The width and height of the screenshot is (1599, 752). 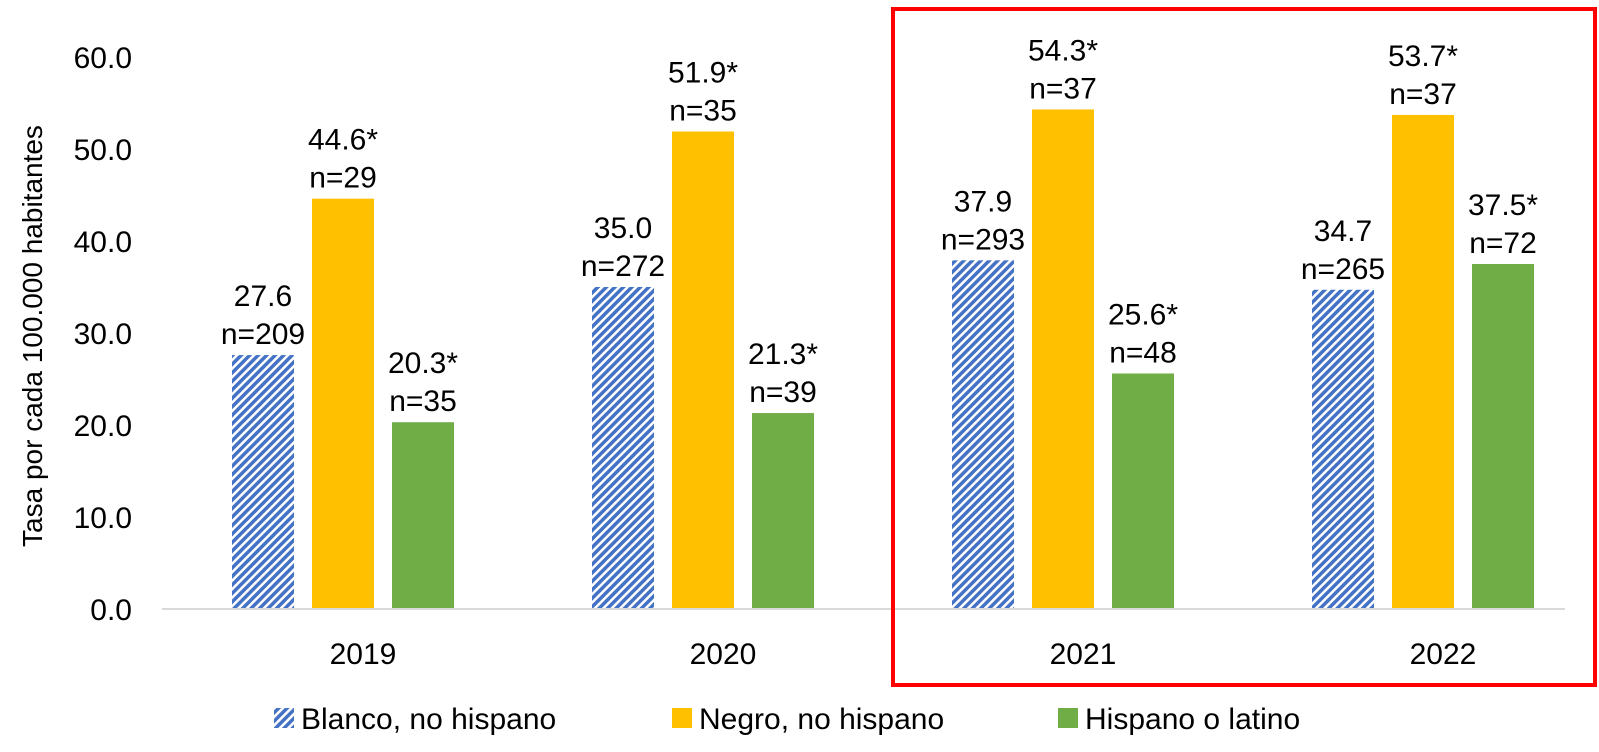 I want to click on data-label-value: 51.9*, so click(x=703, y=73).